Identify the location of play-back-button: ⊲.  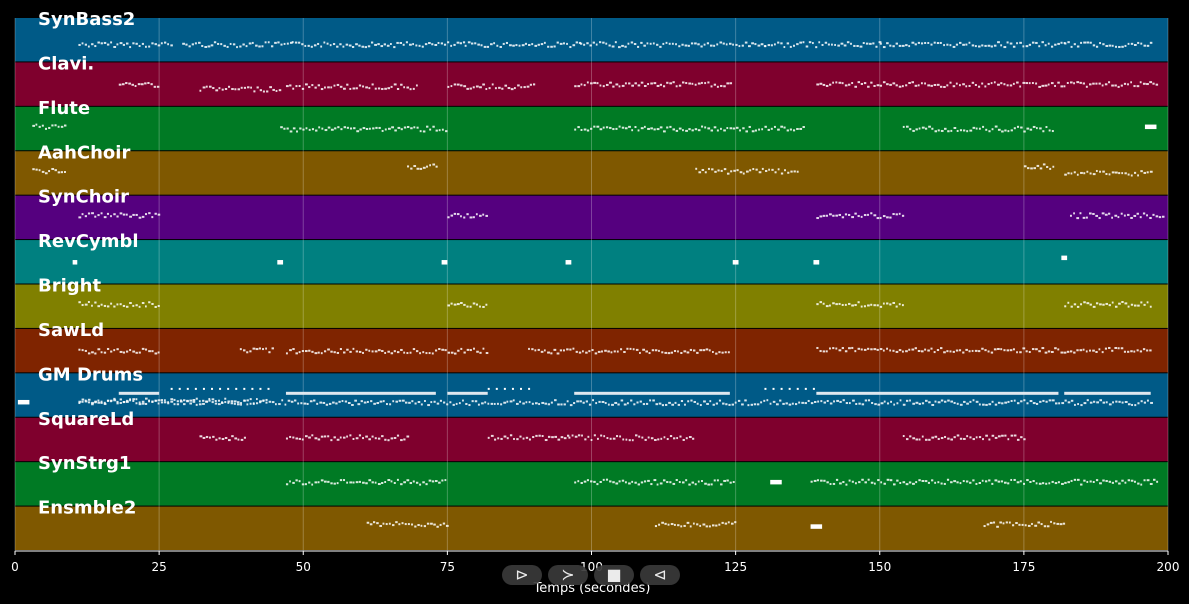
(660, 575).